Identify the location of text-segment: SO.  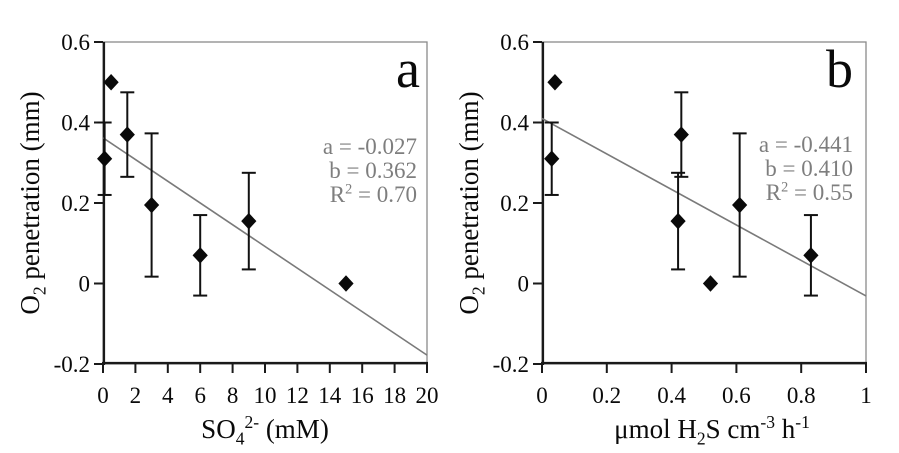
(218, 429).